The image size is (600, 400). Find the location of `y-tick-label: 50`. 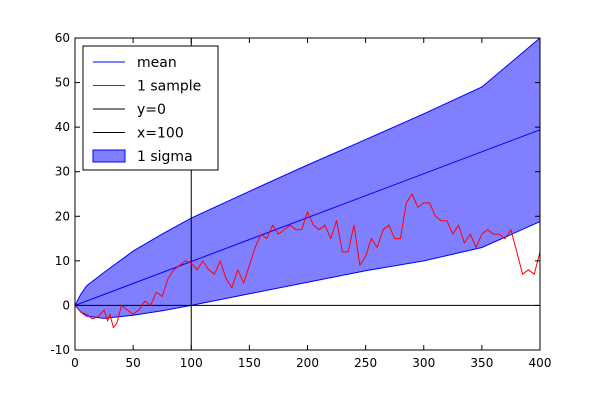

y-tick-label: 50 is located at coordinates (62, 83).